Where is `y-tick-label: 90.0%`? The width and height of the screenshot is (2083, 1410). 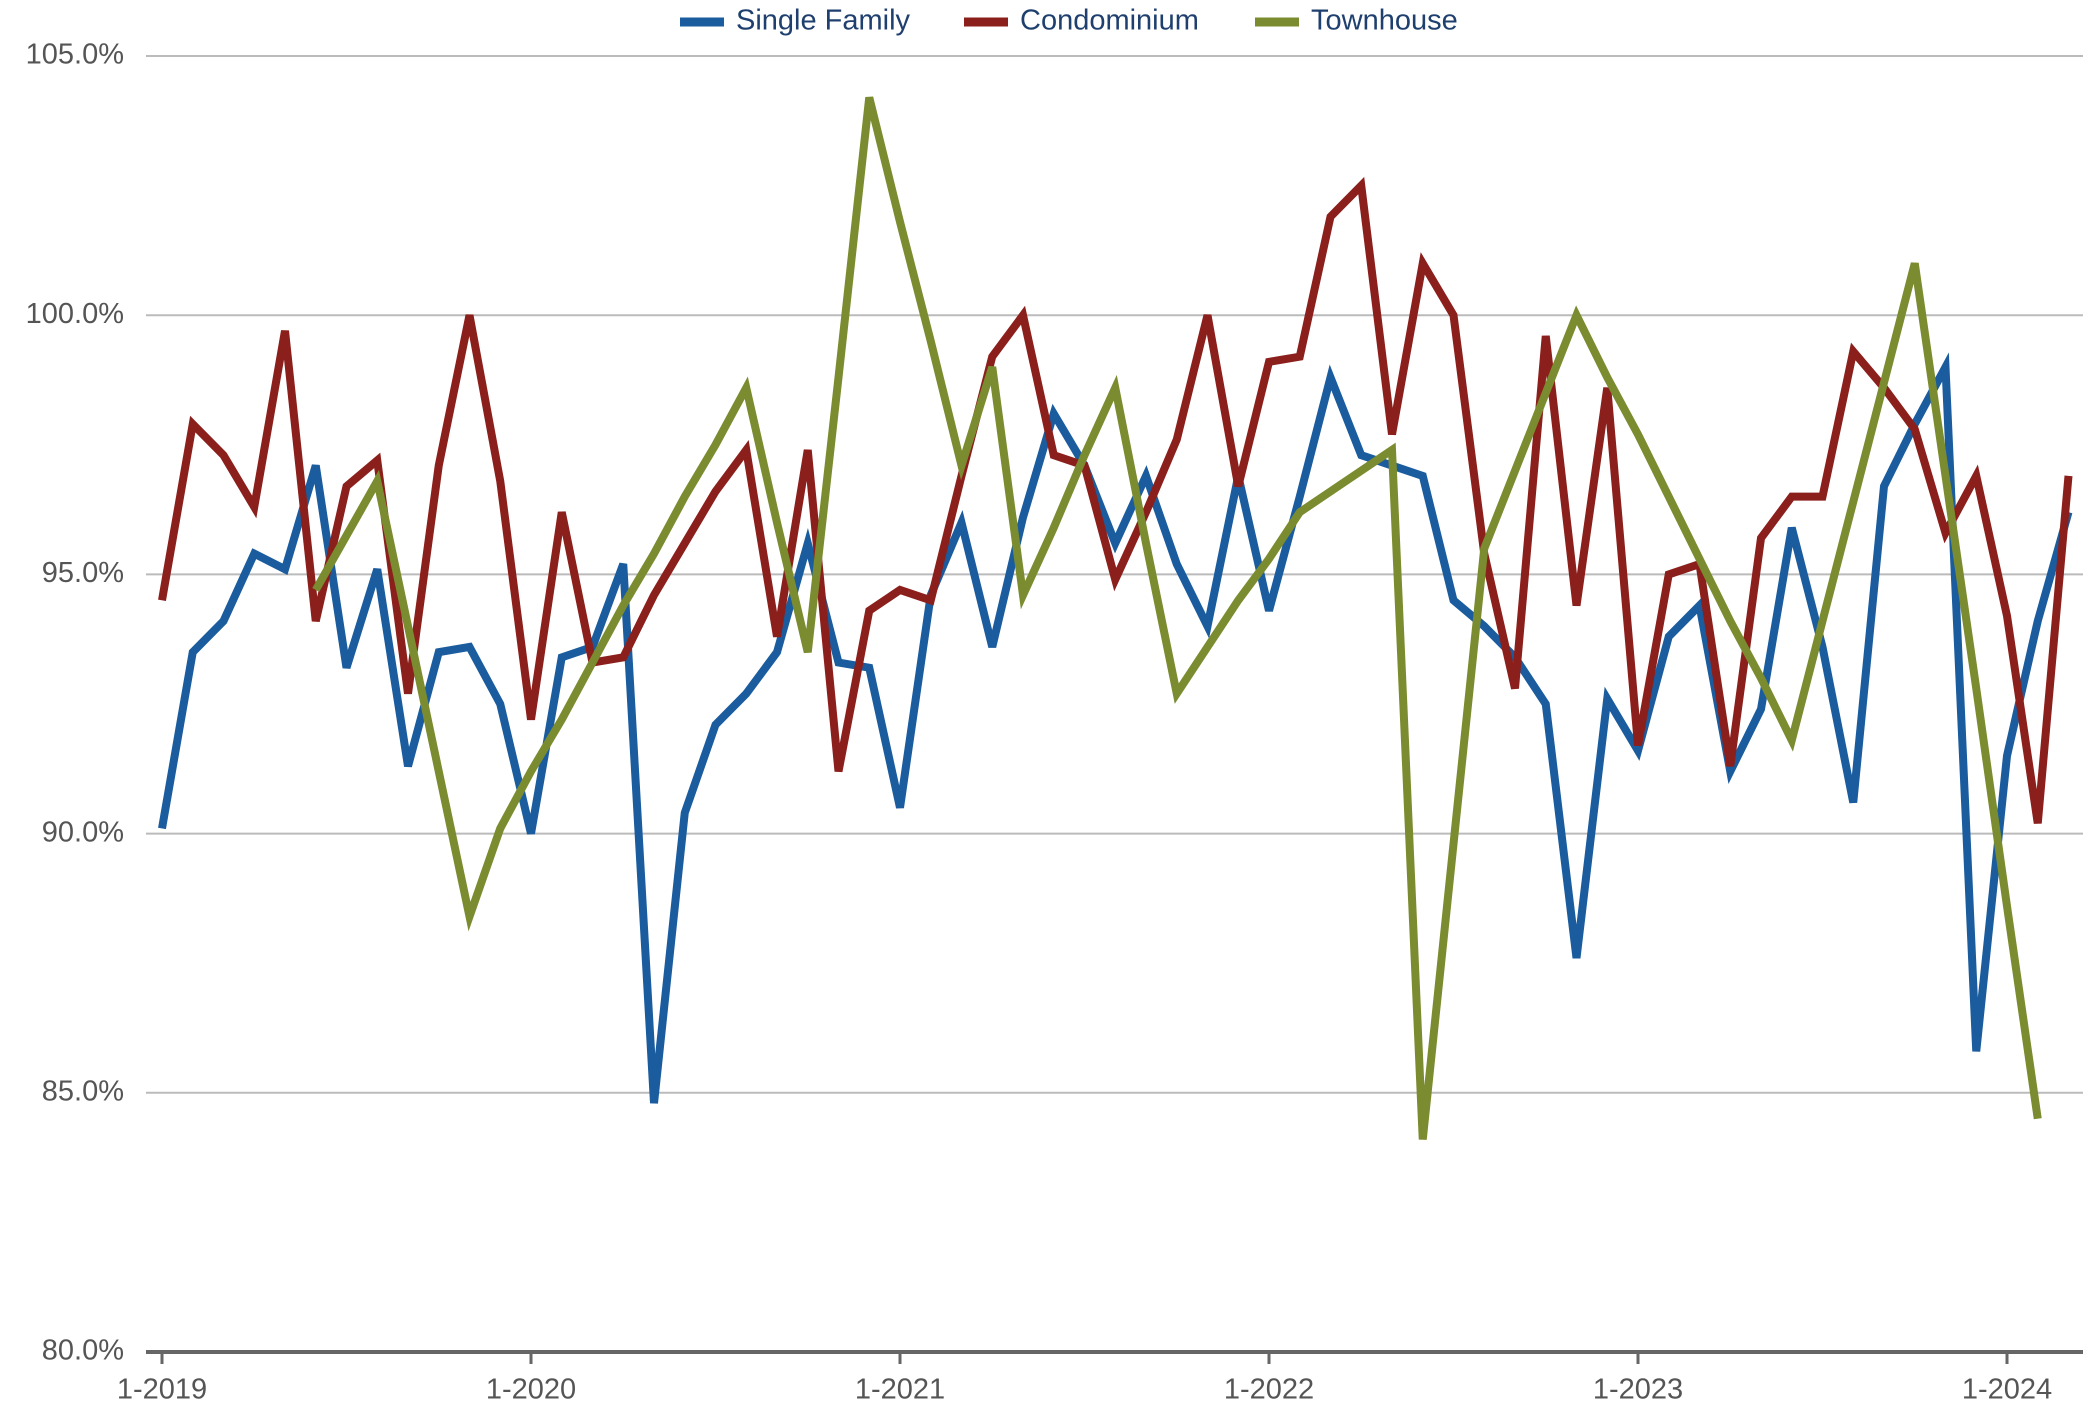
y-tick-label: 90.0% is located at coordinates (83, 832).